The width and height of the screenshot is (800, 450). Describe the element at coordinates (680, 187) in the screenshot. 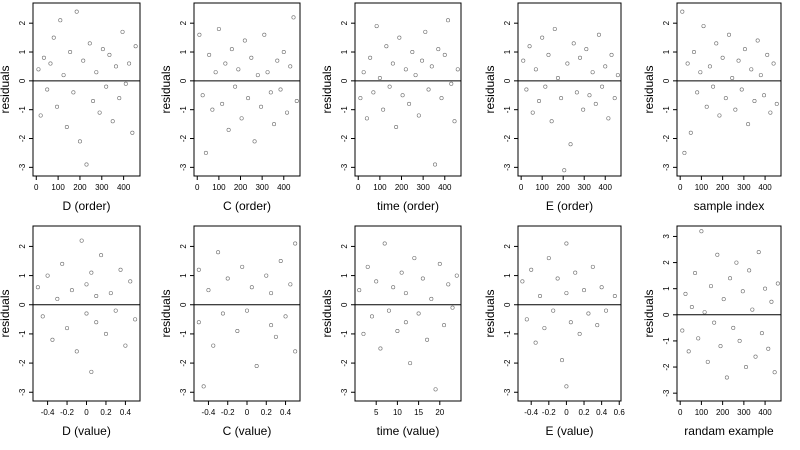

I see `x-tick-label: 0` at that location.